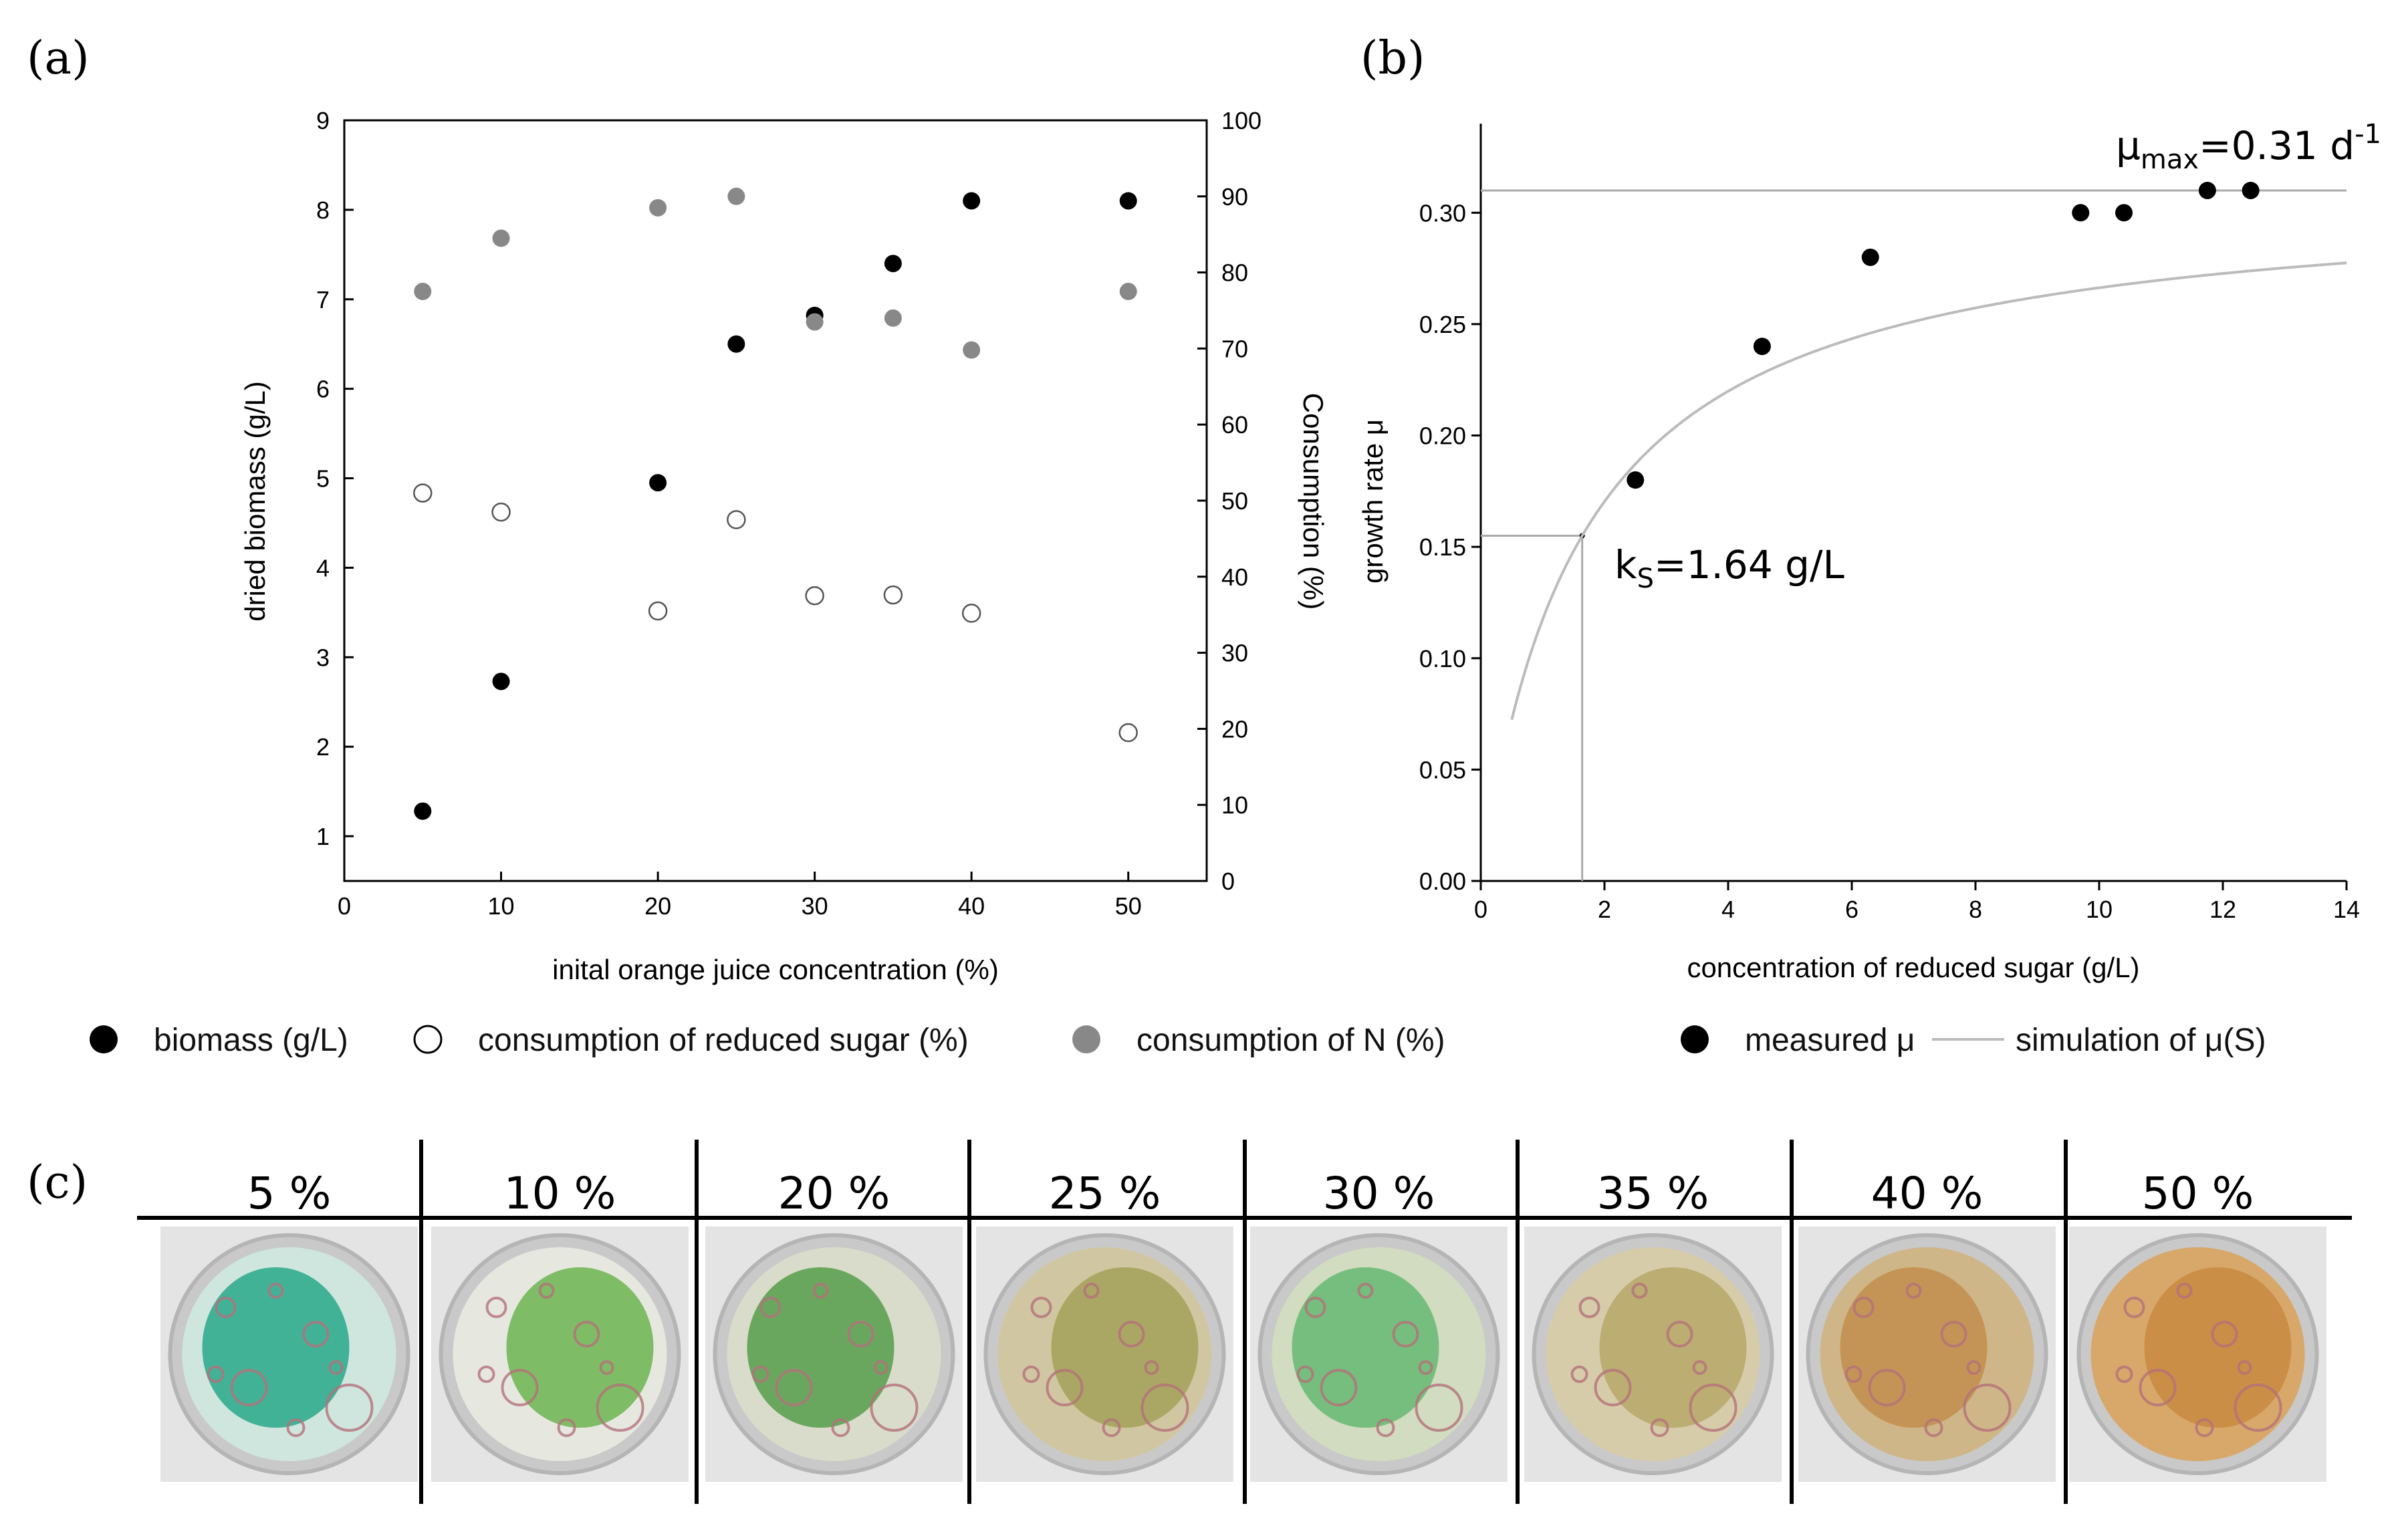 This screenshot has width=2398, height=1540. Describe the element at coordinates (657, 906) in the screenshot. I see `chart-a-x-tick-label: 20` at that location.